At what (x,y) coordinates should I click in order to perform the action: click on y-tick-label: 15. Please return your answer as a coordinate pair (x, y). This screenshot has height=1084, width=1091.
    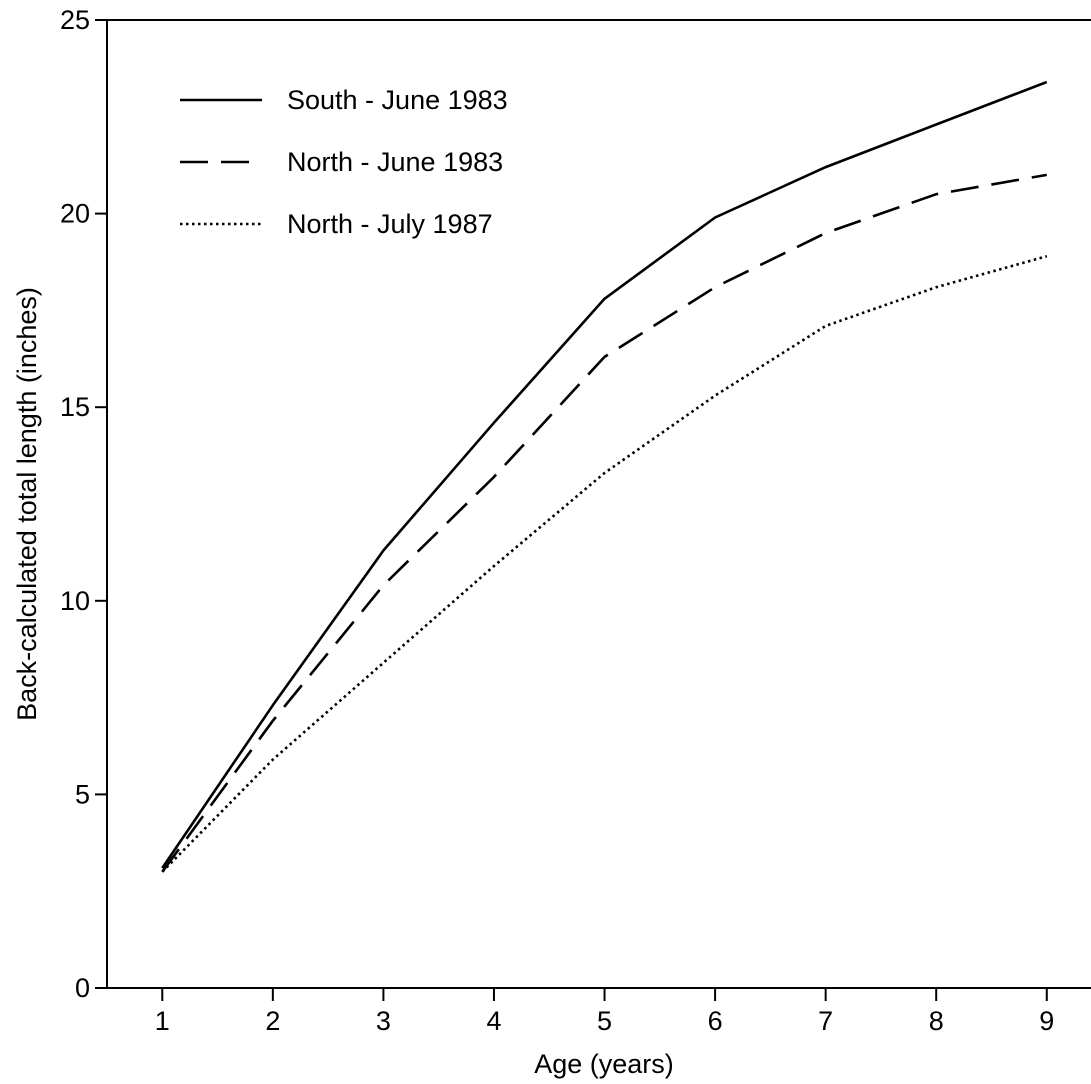
    Looking at the image, I should click on (75, 407).